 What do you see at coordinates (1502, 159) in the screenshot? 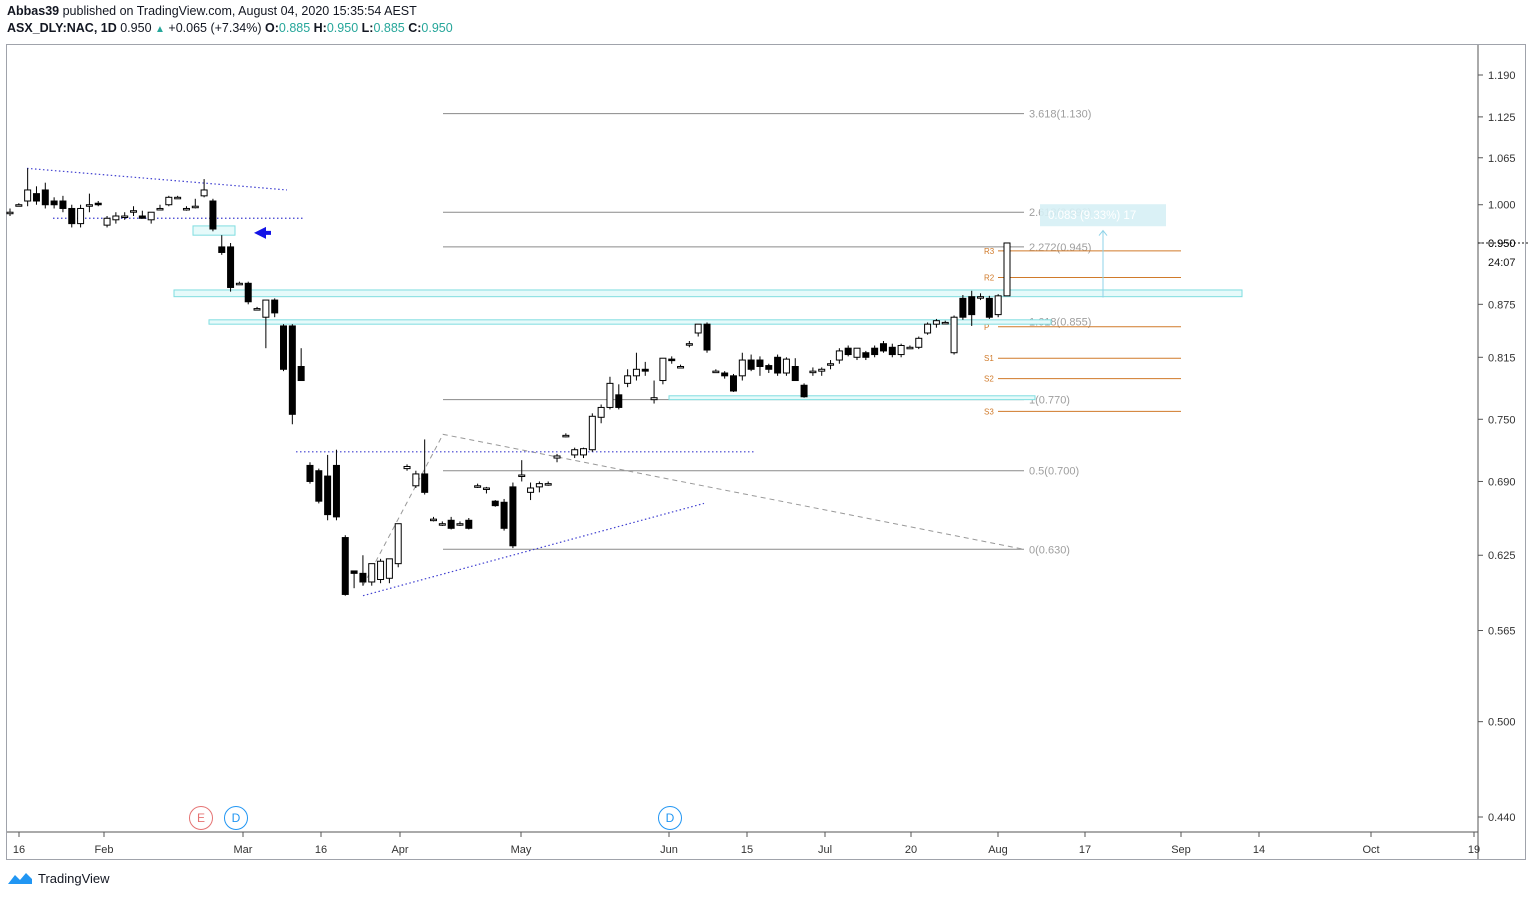
I see `price-tick-label: 1.065` at bounding box center [1502, 159].